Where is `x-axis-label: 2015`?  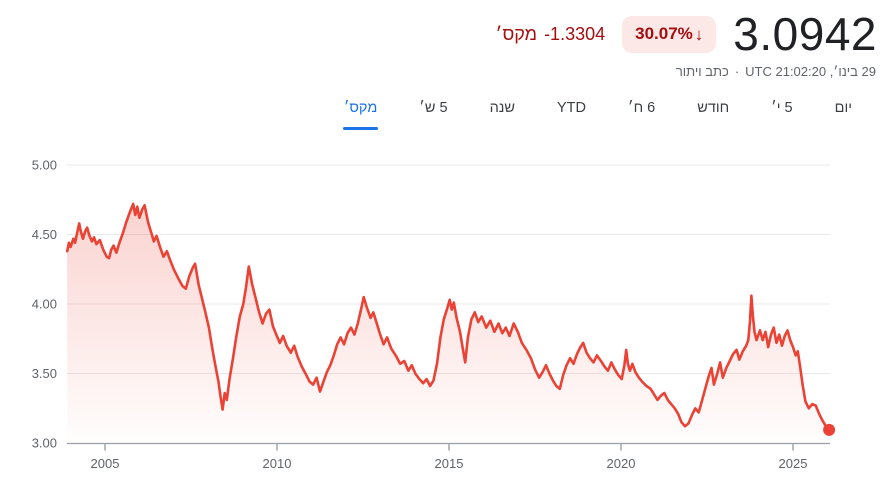
x-axis-label: 2015 is located at coordinates (449, 463).